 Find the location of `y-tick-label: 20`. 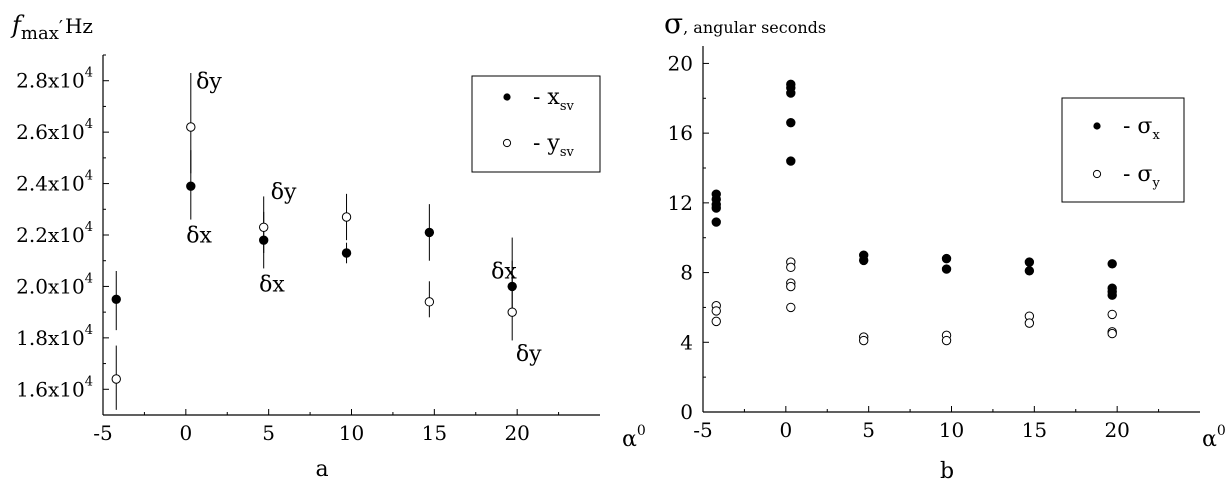

y-tick-label: 20 is located at coordinates (680, 63).